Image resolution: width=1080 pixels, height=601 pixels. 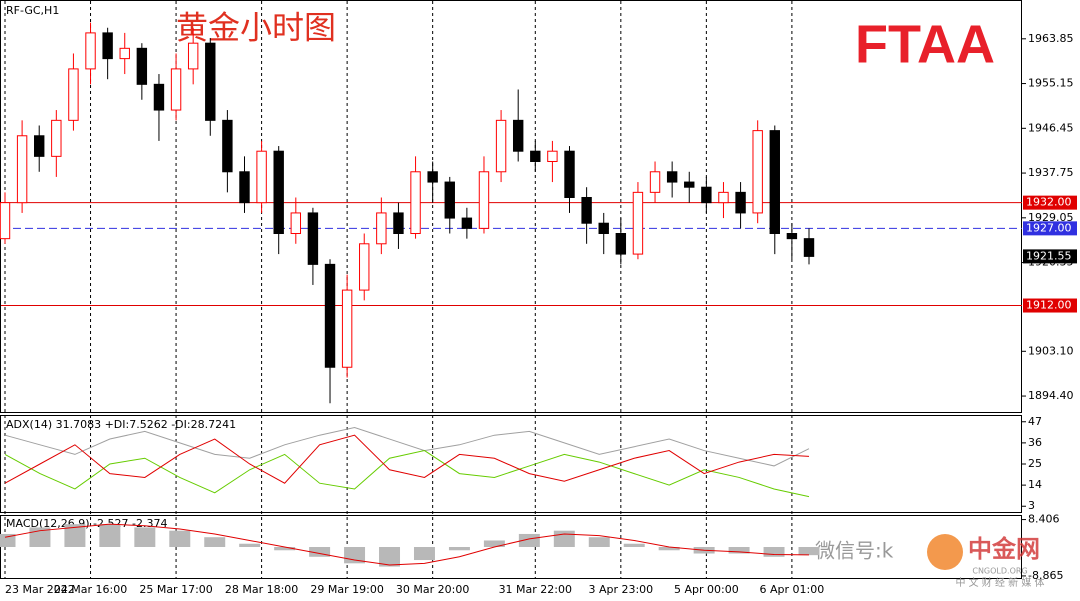 I want to click on logo: FTAA, so click(x=925, y=44).